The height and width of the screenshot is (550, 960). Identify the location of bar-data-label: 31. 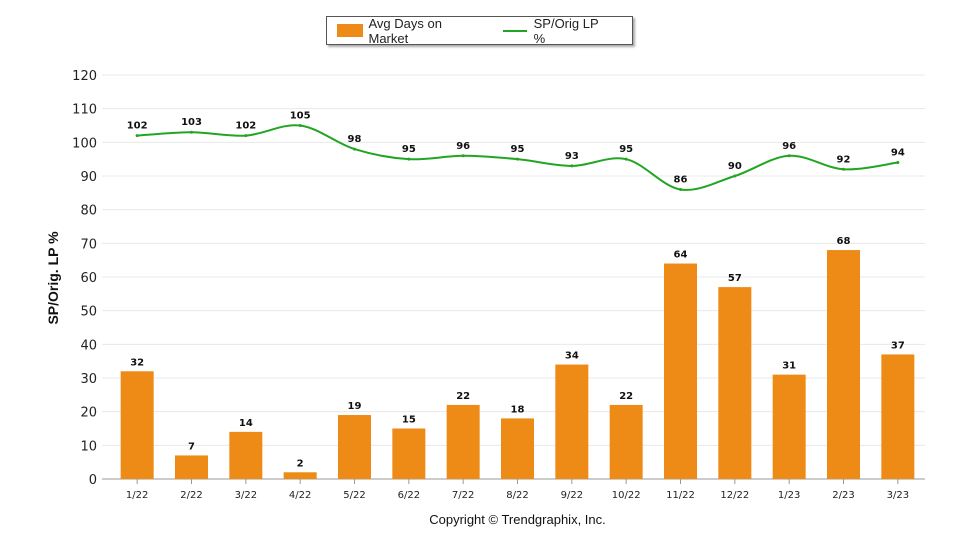
(789, 366).